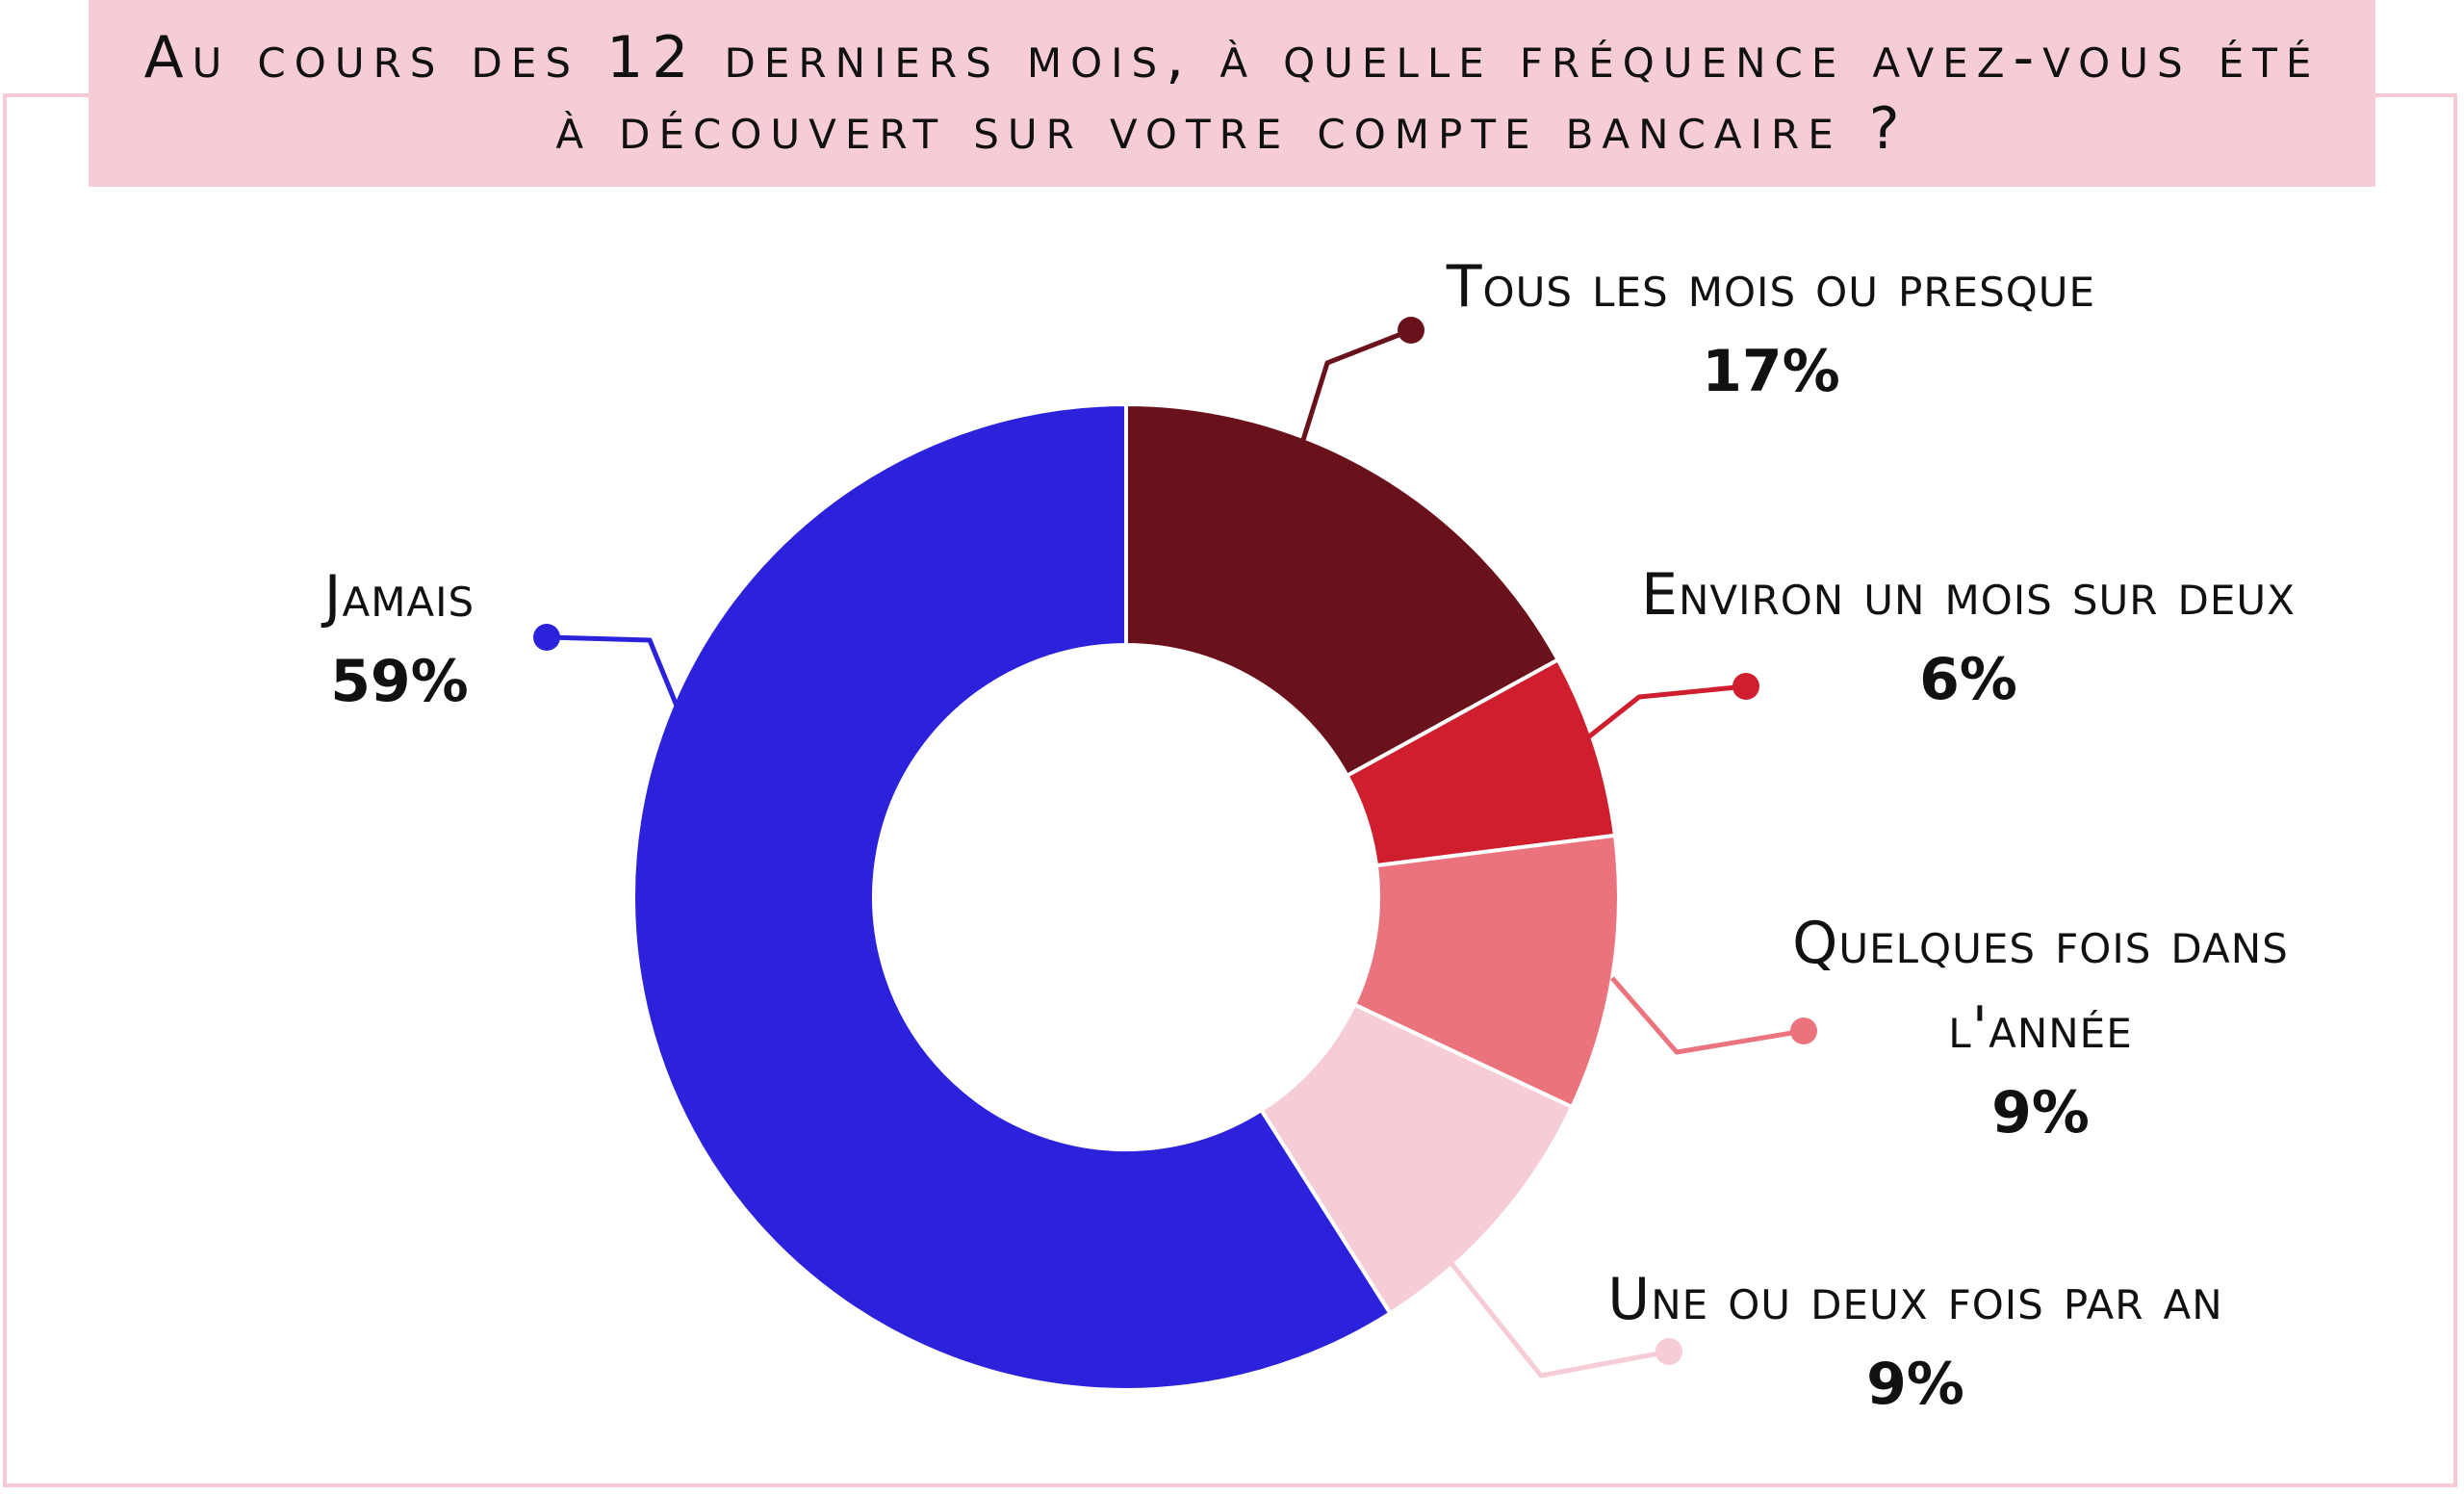  What do you see at coordinates (1771, 371) in the screenshot?
I see `slice-value-1: 17%` at bounding box center [1771, 371].